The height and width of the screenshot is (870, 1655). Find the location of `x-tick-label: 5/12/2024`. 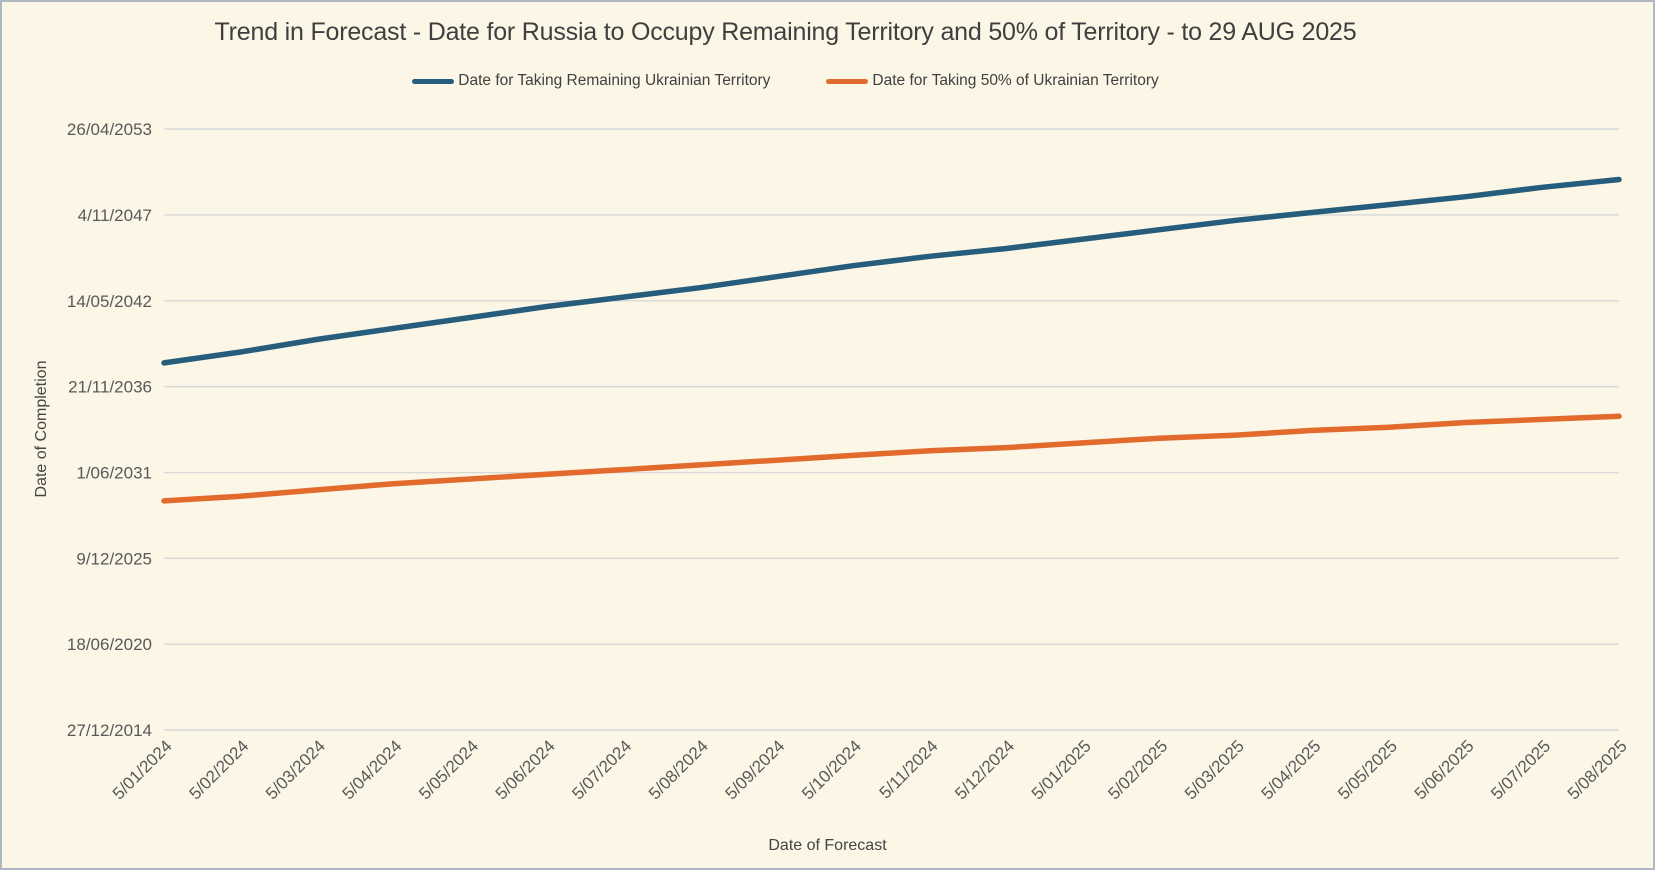

x-tick-label: 5/12/2024 is located at coordinates (984, 769).